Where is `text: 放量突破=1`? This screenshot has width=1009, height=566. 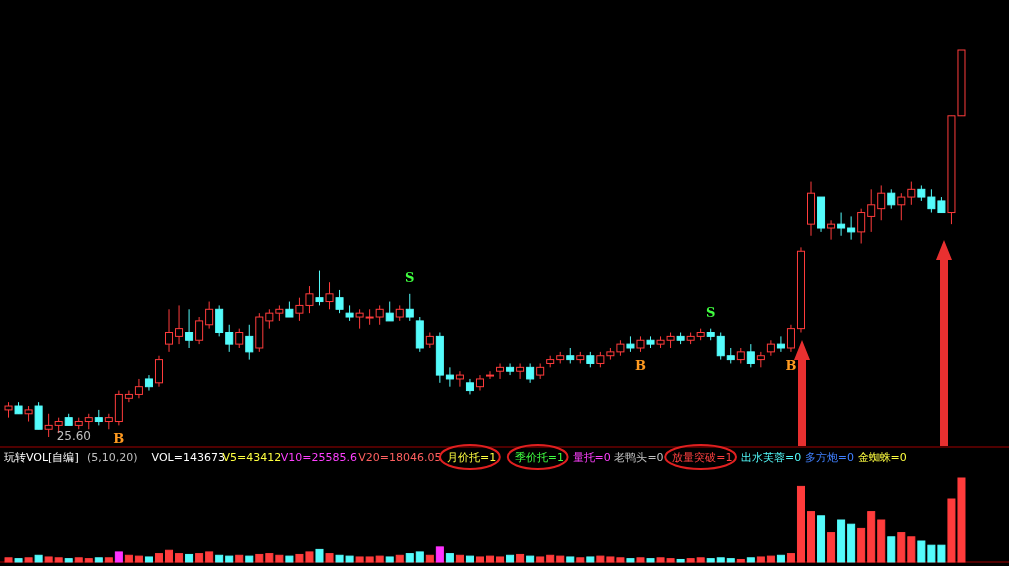
text: 放量突破=1 is located at coordinates (702, 457).